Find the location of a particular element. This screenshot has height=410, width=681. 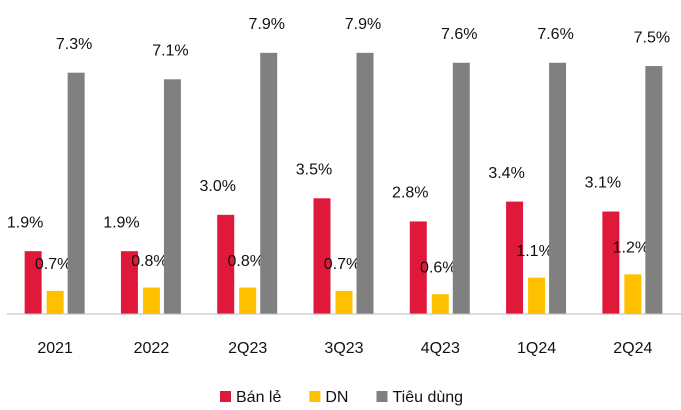

x-tick-label: 3Q23 is located at coordinates (343, 348).